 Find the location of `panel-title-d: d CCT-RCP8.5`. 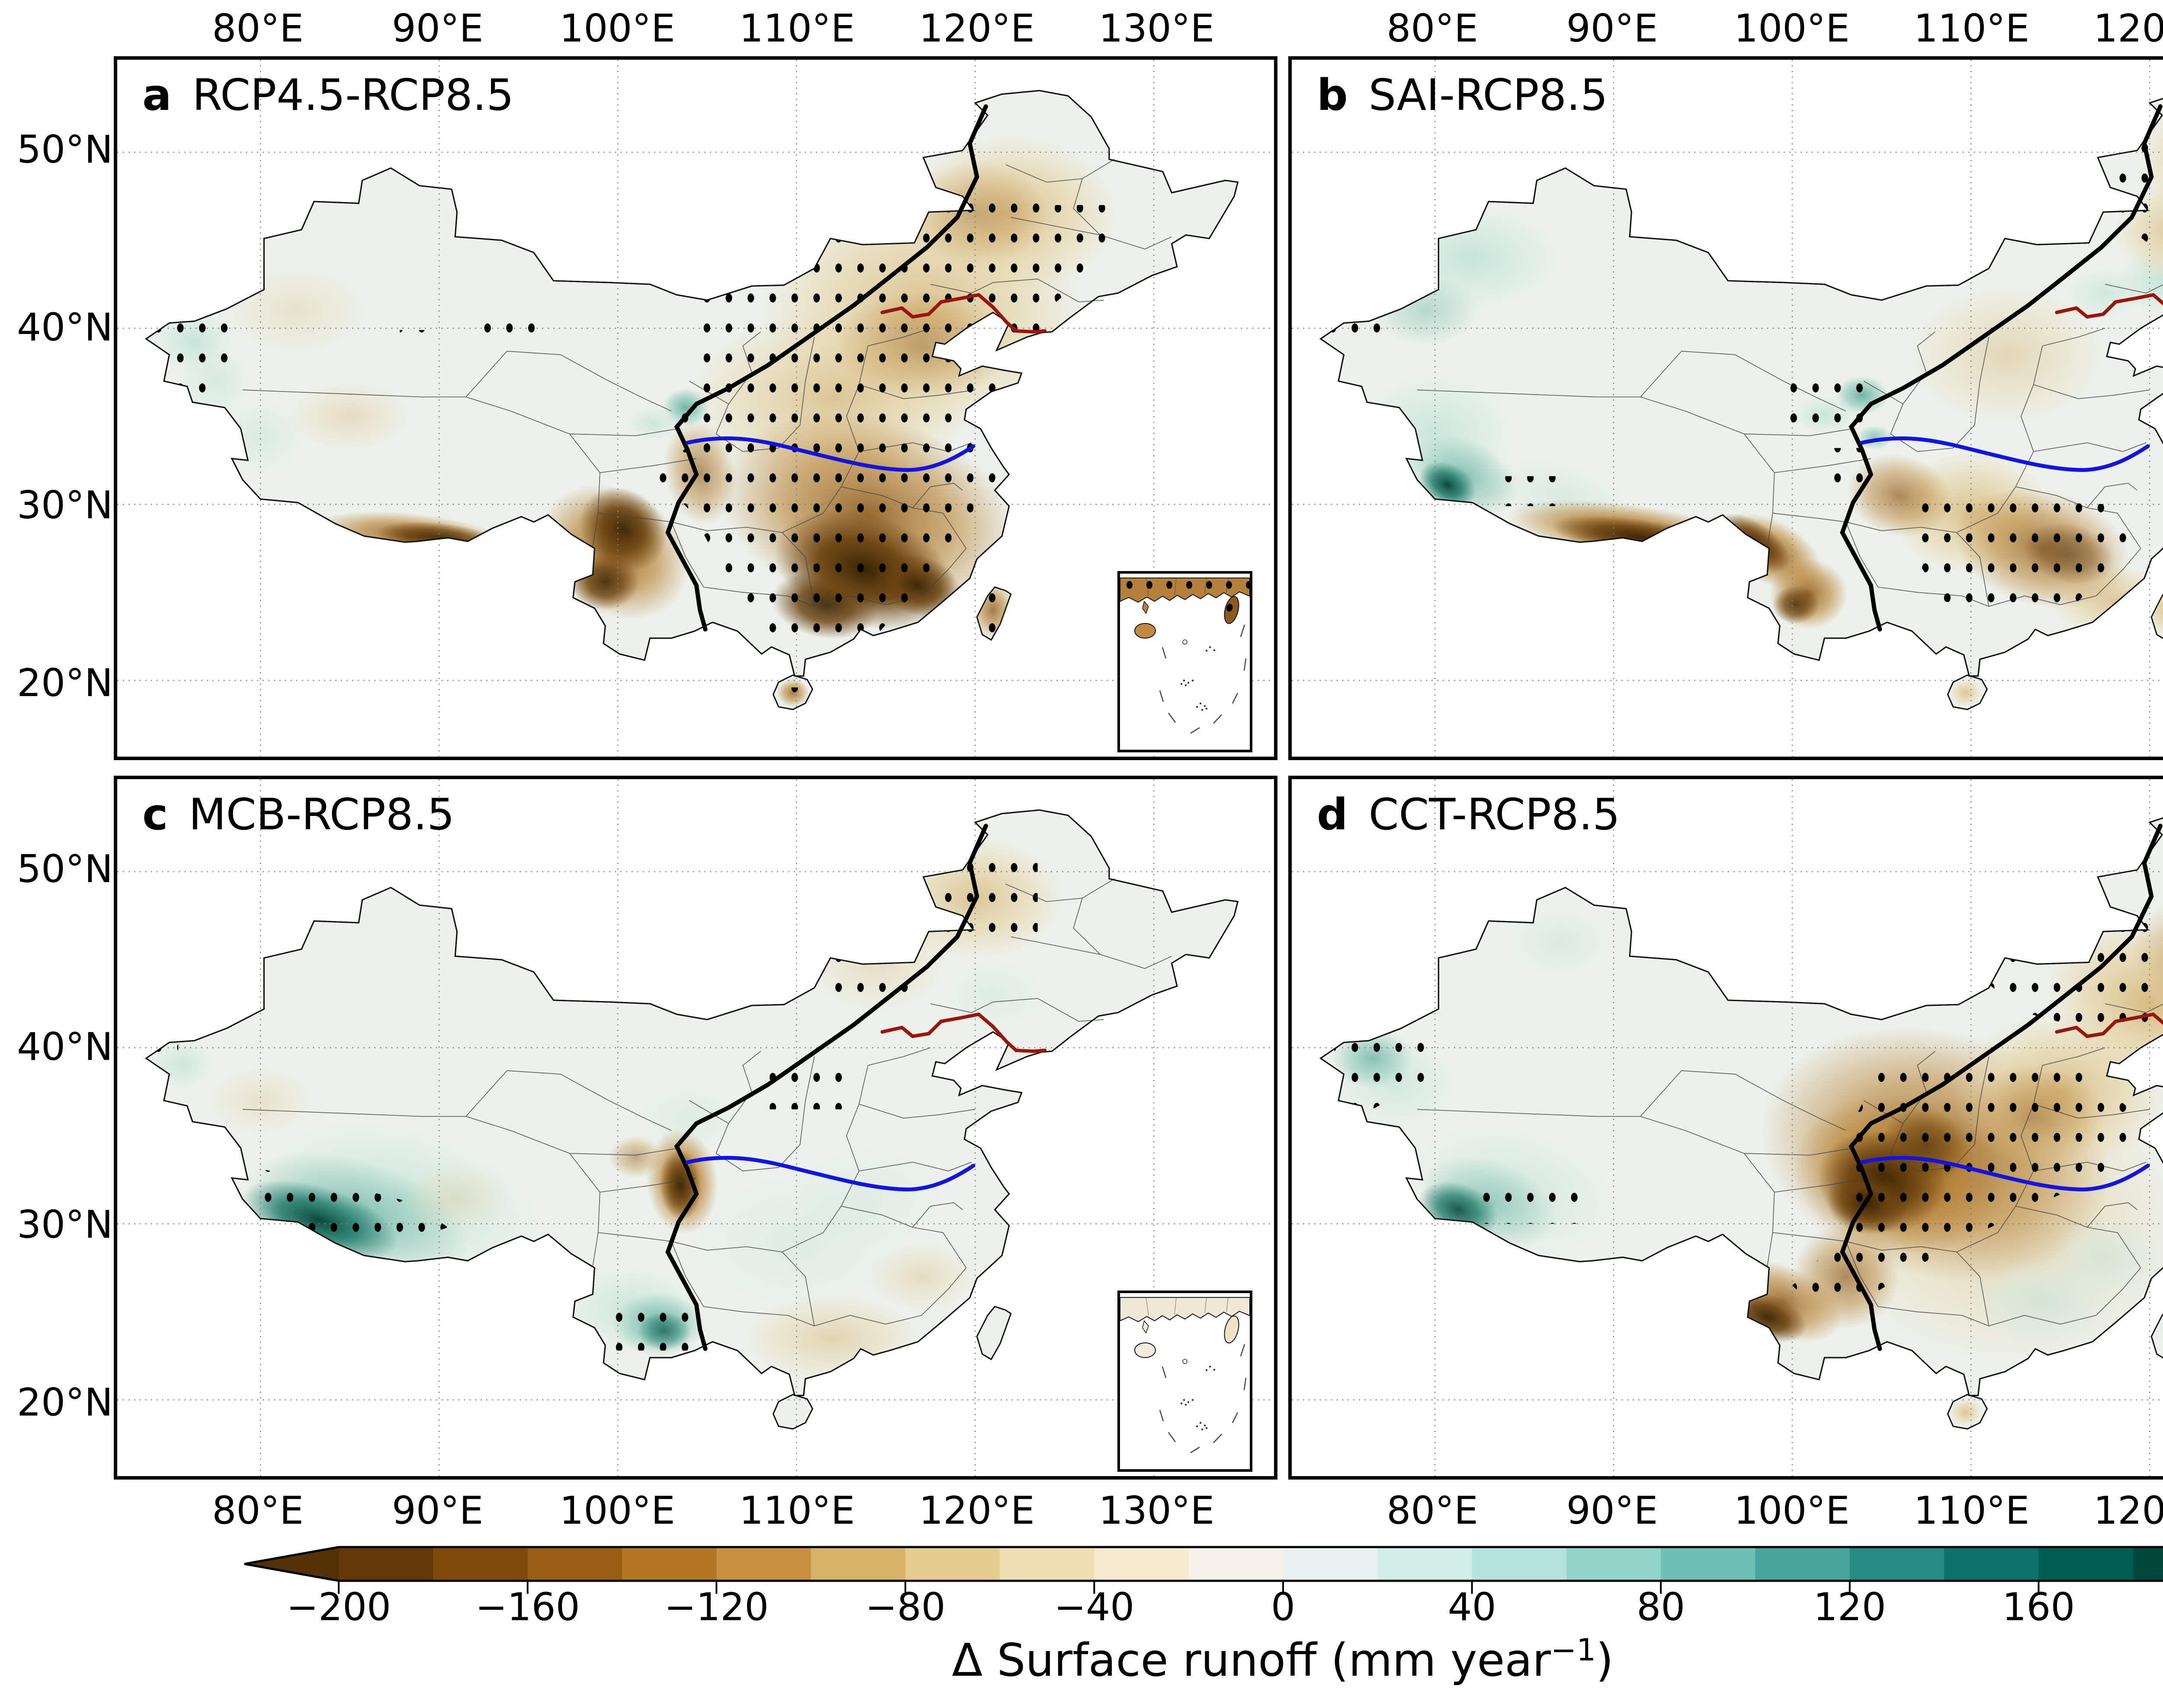

panel-title-d: d CCT-RCP8.5 is located at coordinates (1468, 815).